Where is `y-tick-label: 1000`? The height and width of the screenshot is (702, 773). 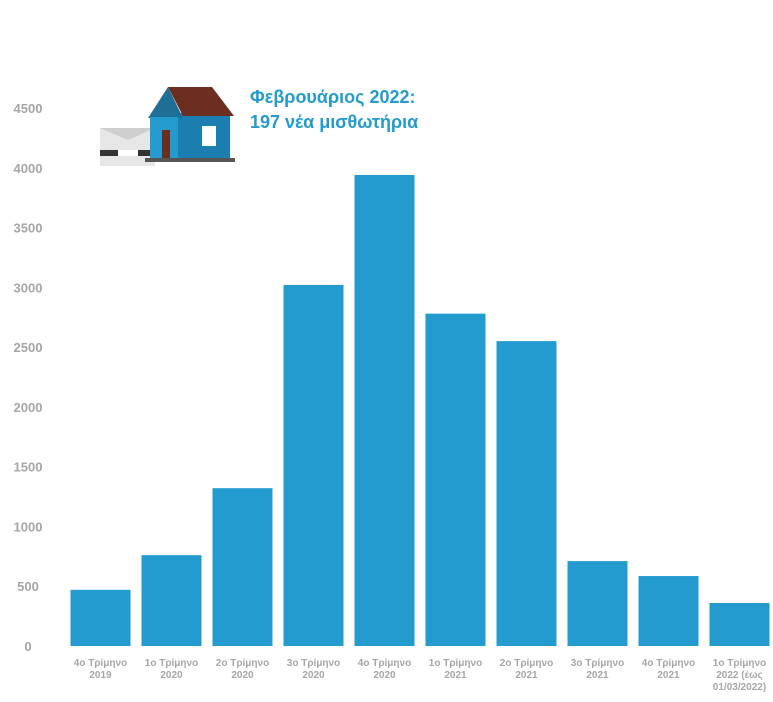
y-tick-label: 1000 is located at coordinates (28, 526).